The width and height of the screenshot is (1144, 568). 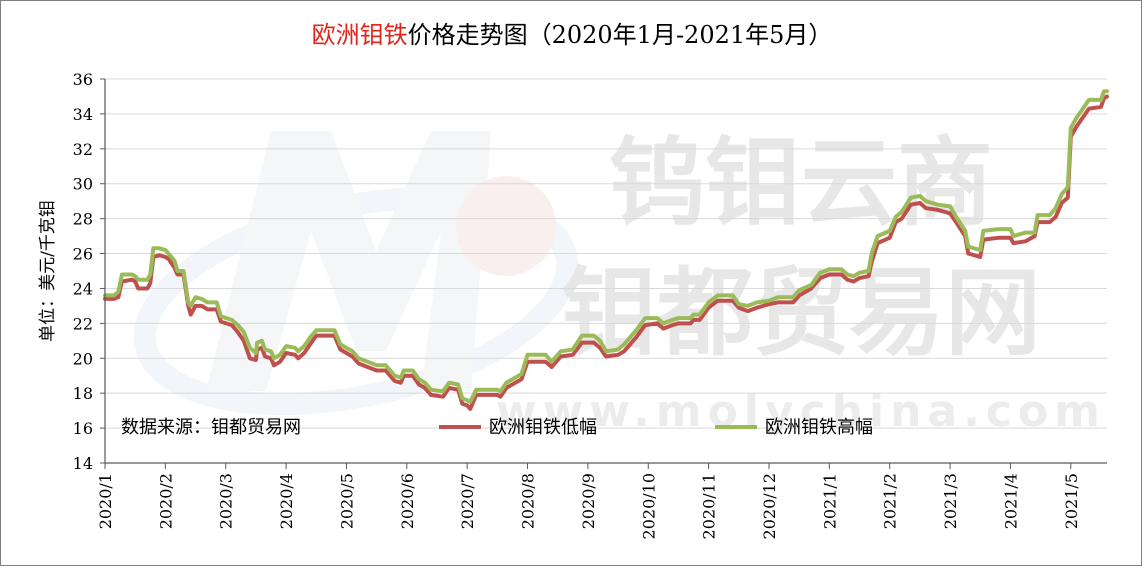 What do you see at coordinates (543, 427) in the screenshot?
I see `legend-label-low: 欧洲钼铁低幅` at bounding box center [543, 427].